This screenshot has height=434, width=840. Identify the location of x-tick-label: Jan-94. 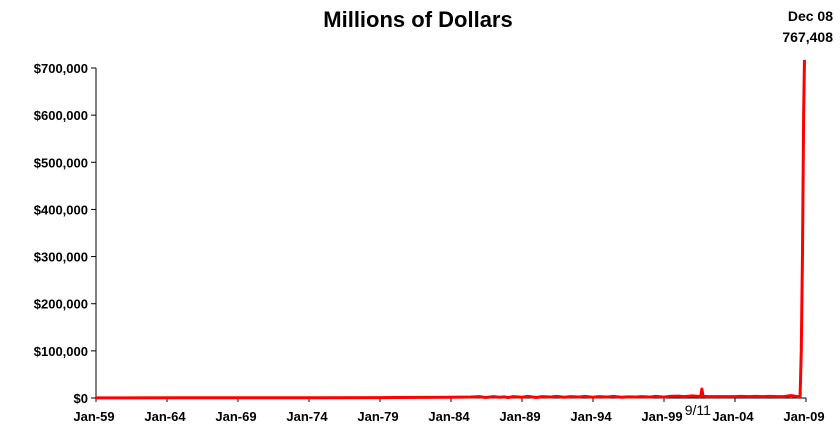
(591, 416).